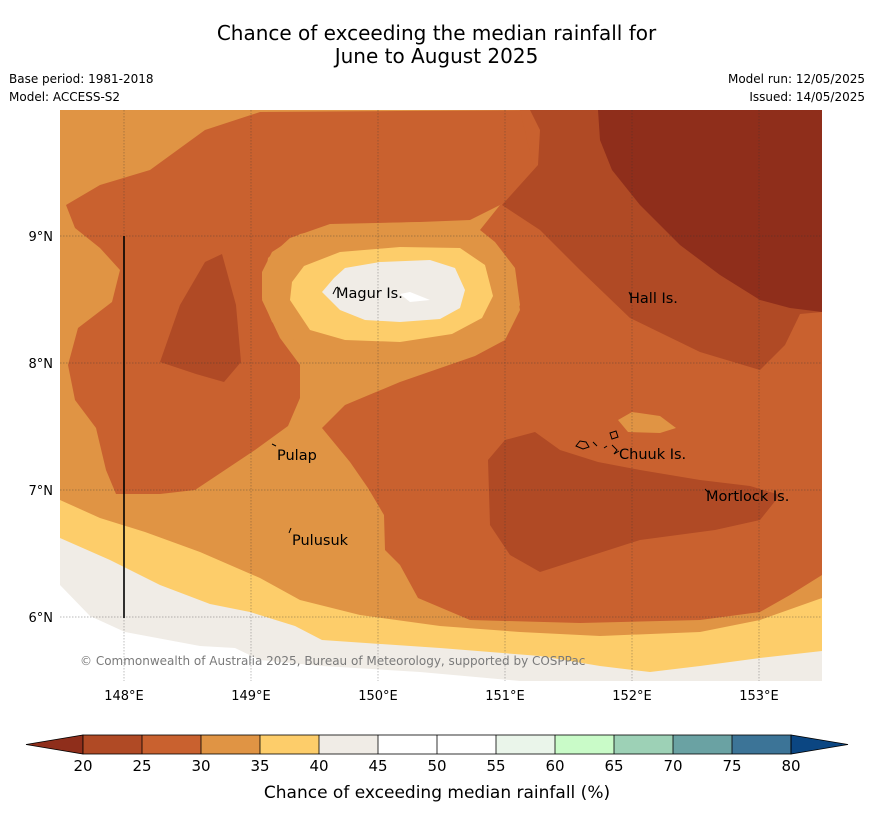 This screenshot has width=873, height=816. What do you see at coordinates (415, 297) in the screenshot?
I see `zone-45-50-central` at bounding box center [415, 297].